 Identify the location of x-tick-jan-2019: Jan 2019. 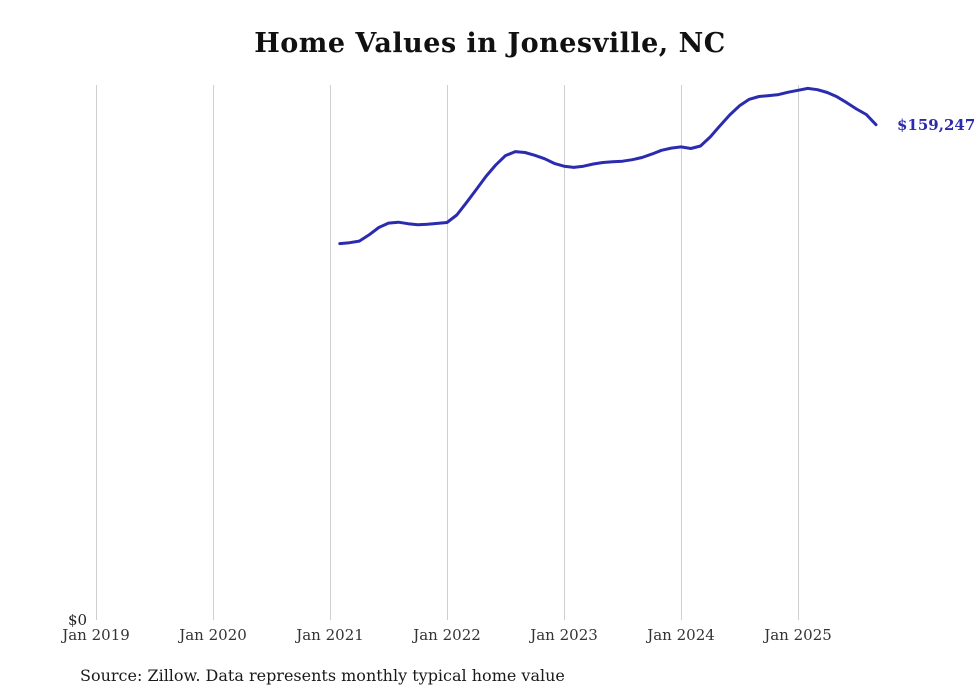
(96, 635).